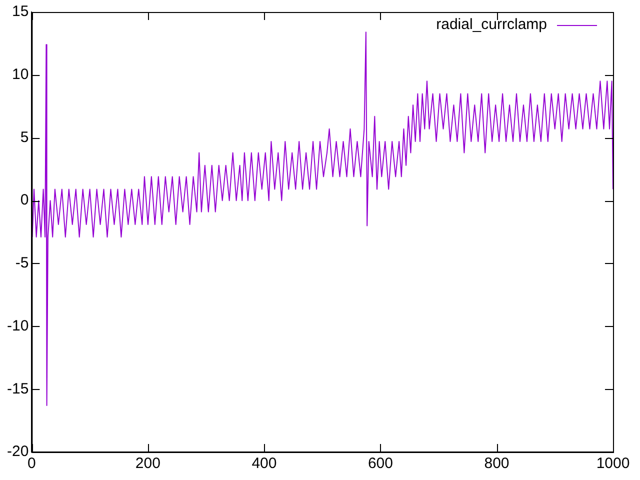 The width and height of the screenshot is (640, 480). I want to click on x-tick-label: 1000, so click(613, 463).